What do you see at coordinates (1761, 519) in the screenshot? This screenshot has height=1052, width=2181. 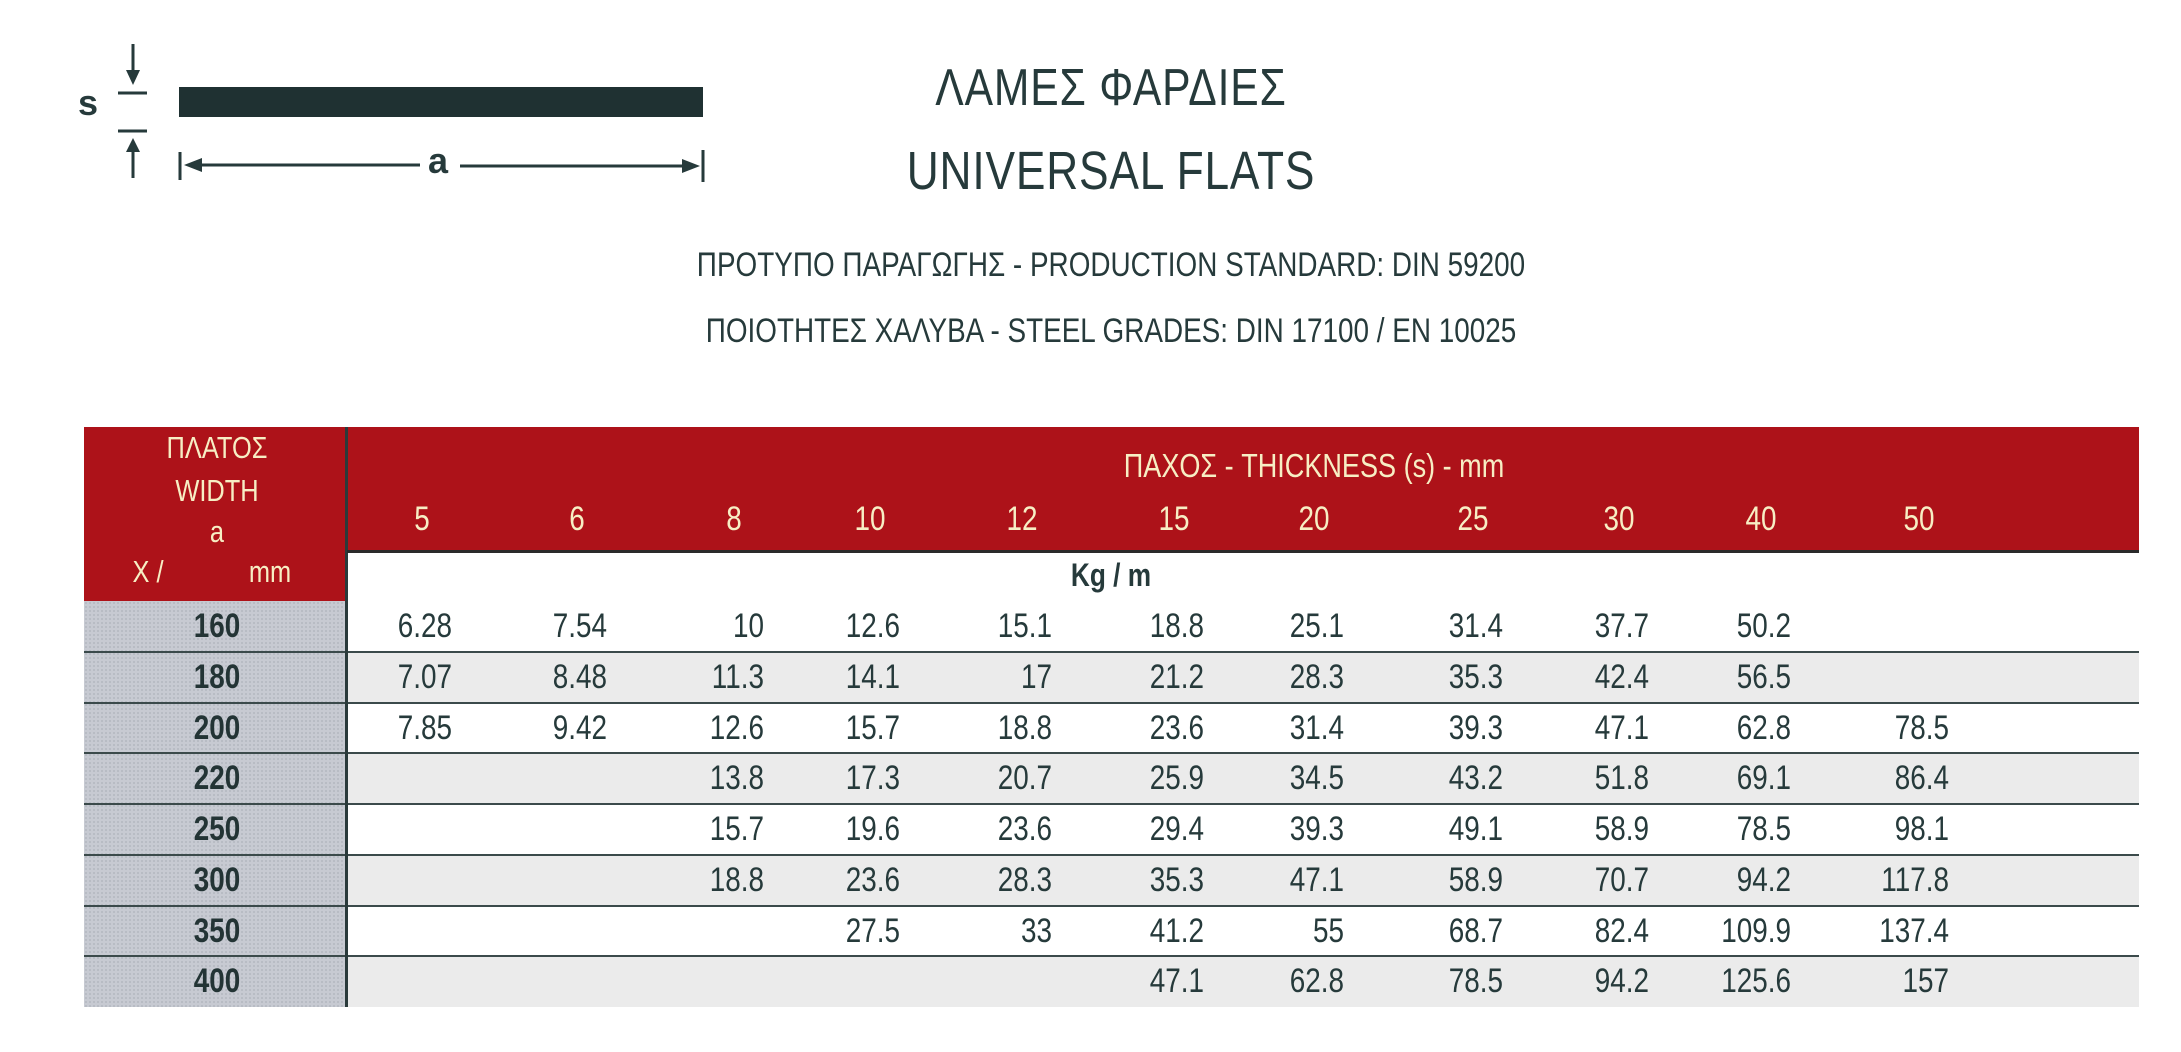 I see `thickness-col-header: 40` at bounding box center [1761, 519].